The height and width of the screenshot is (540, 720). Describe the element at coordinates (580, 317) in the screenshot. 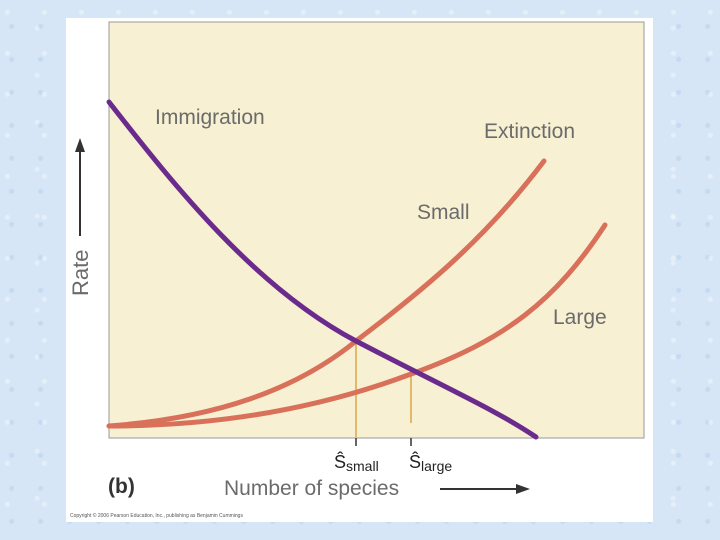

I see `large-label: Large` at that location.